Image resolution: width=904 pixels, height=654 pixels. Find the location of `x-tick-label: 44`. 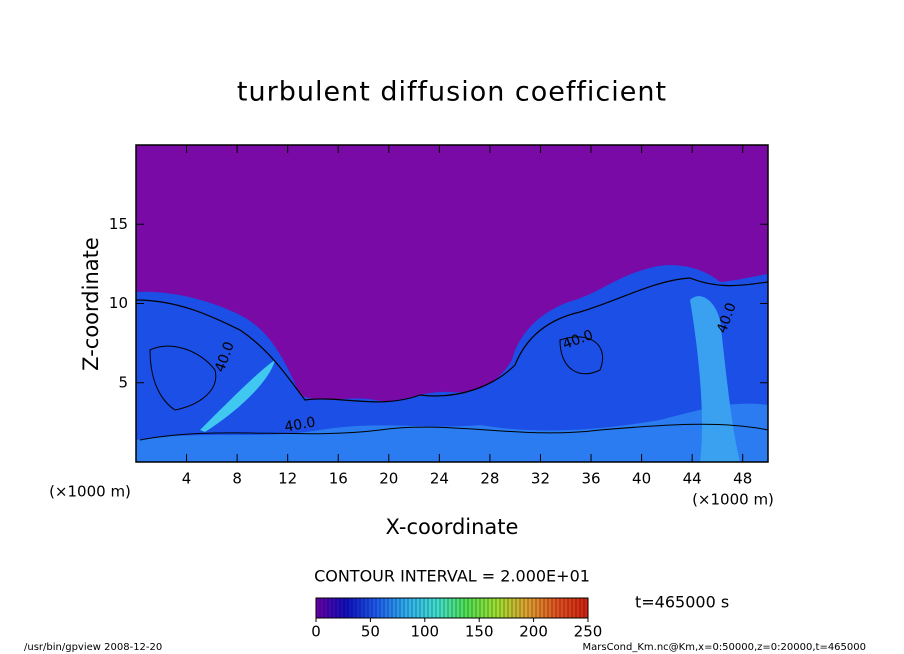

x-tick-label: 44 is located at coordinates (692, 479).